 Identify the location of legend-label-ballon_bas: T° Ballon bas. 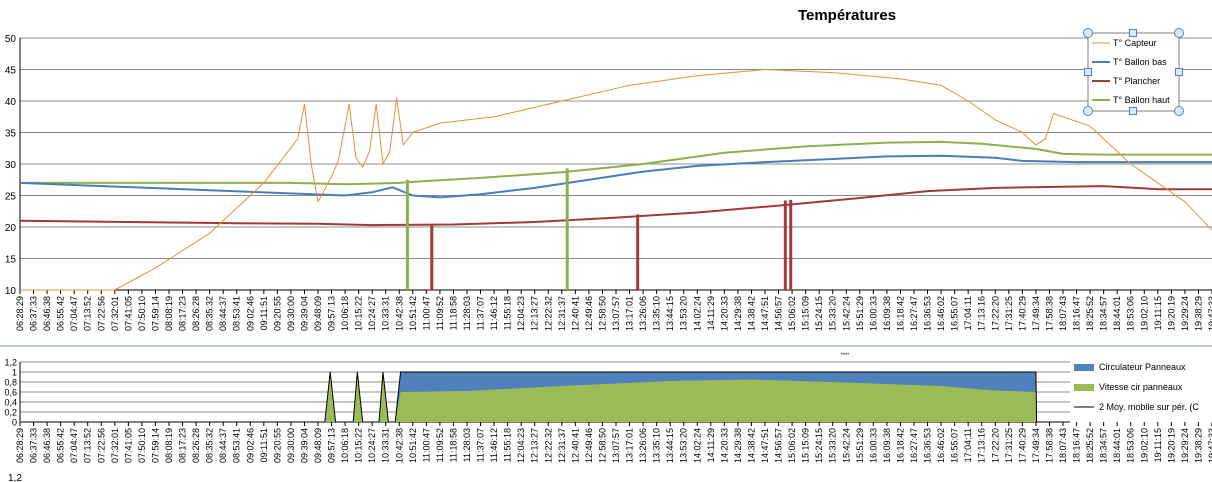
(1140, 62).